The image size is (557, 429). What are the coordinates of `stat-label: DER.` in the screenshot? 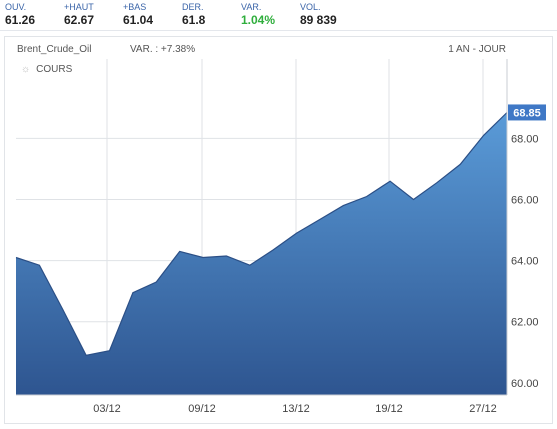 It's located at (193, 7).